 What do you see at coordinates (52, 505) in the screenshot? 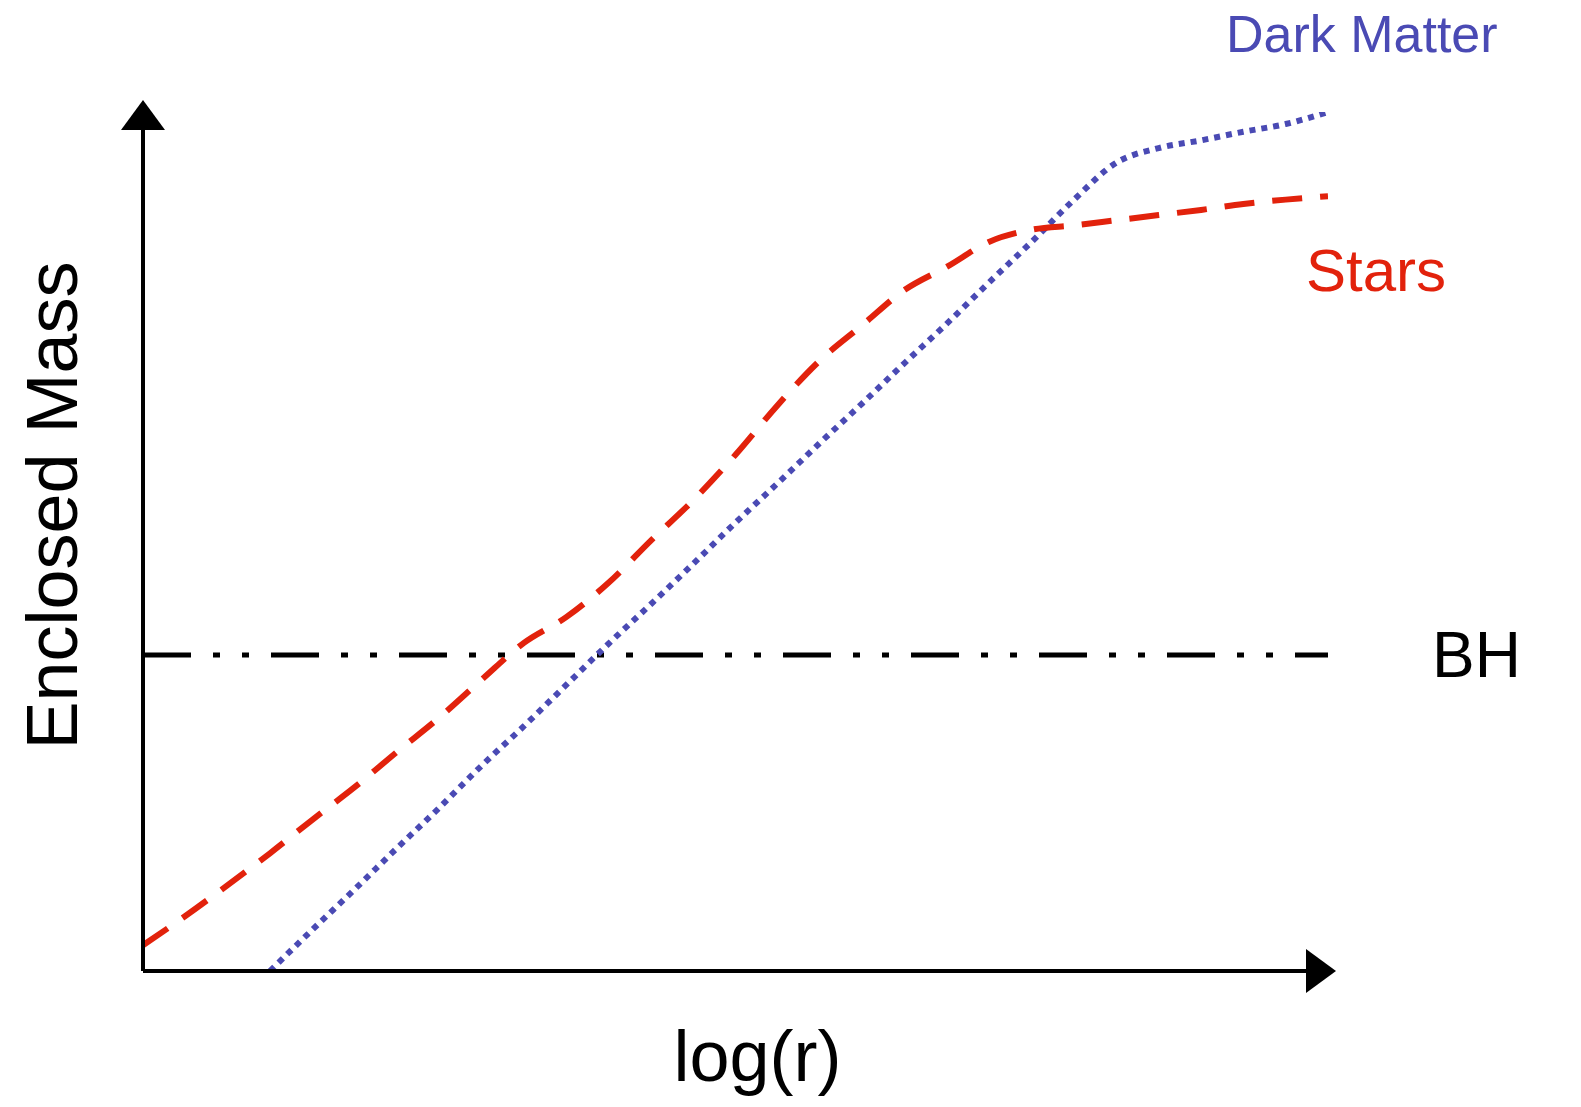
I see `y-axis-title: Enclosed Mass` at bounding box center [52, 505].